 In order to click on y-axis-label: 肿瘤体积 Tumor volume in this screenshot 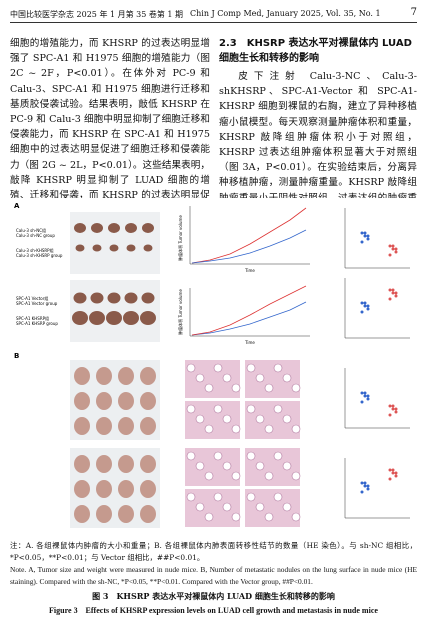, I will do `click(180, 238)`.